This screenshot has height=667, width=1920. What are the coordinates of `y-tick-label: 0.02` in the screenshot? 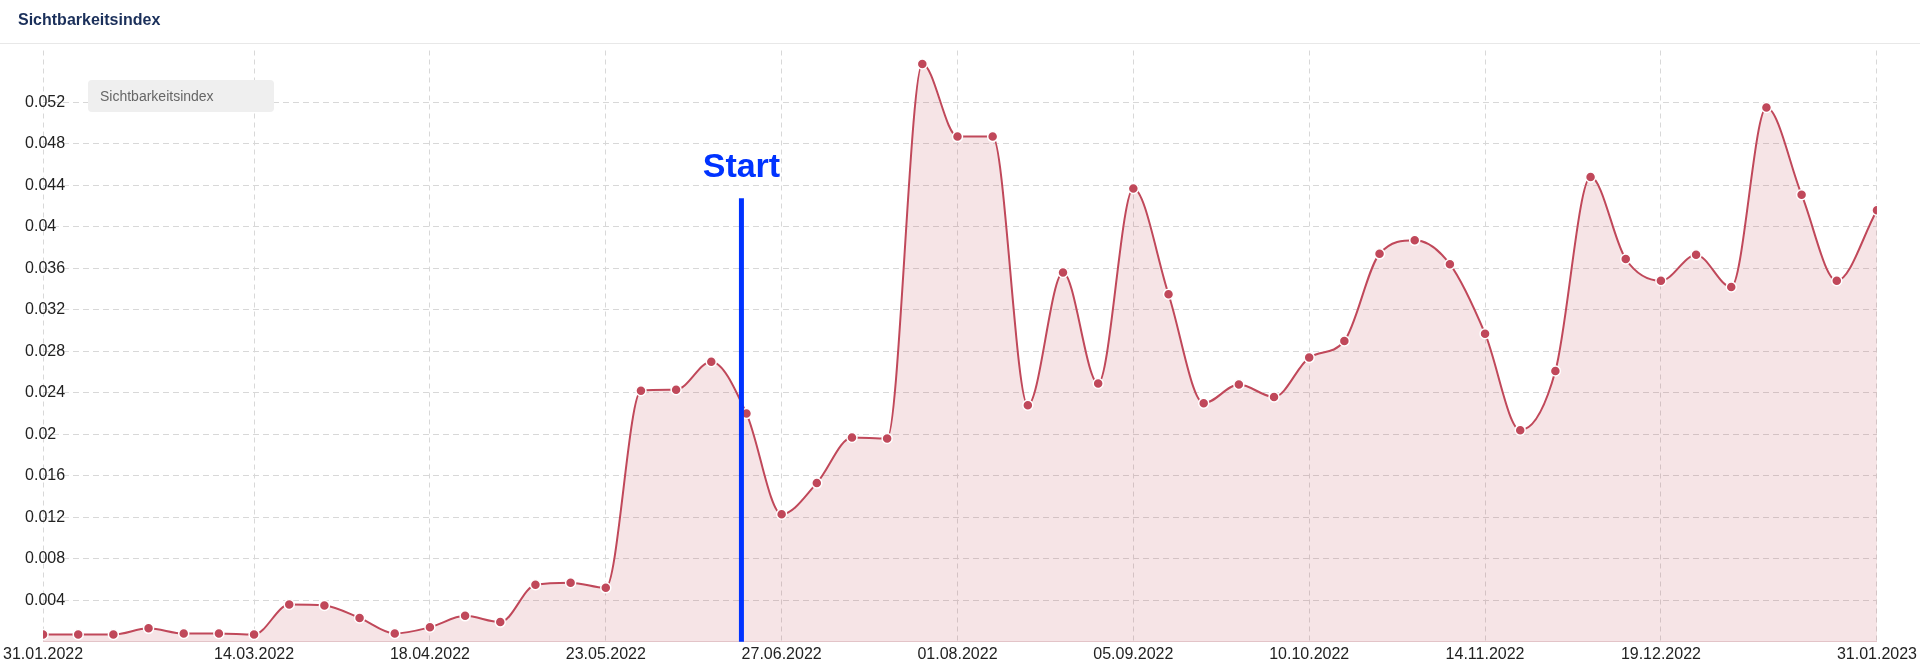 It's located at (41, 433).